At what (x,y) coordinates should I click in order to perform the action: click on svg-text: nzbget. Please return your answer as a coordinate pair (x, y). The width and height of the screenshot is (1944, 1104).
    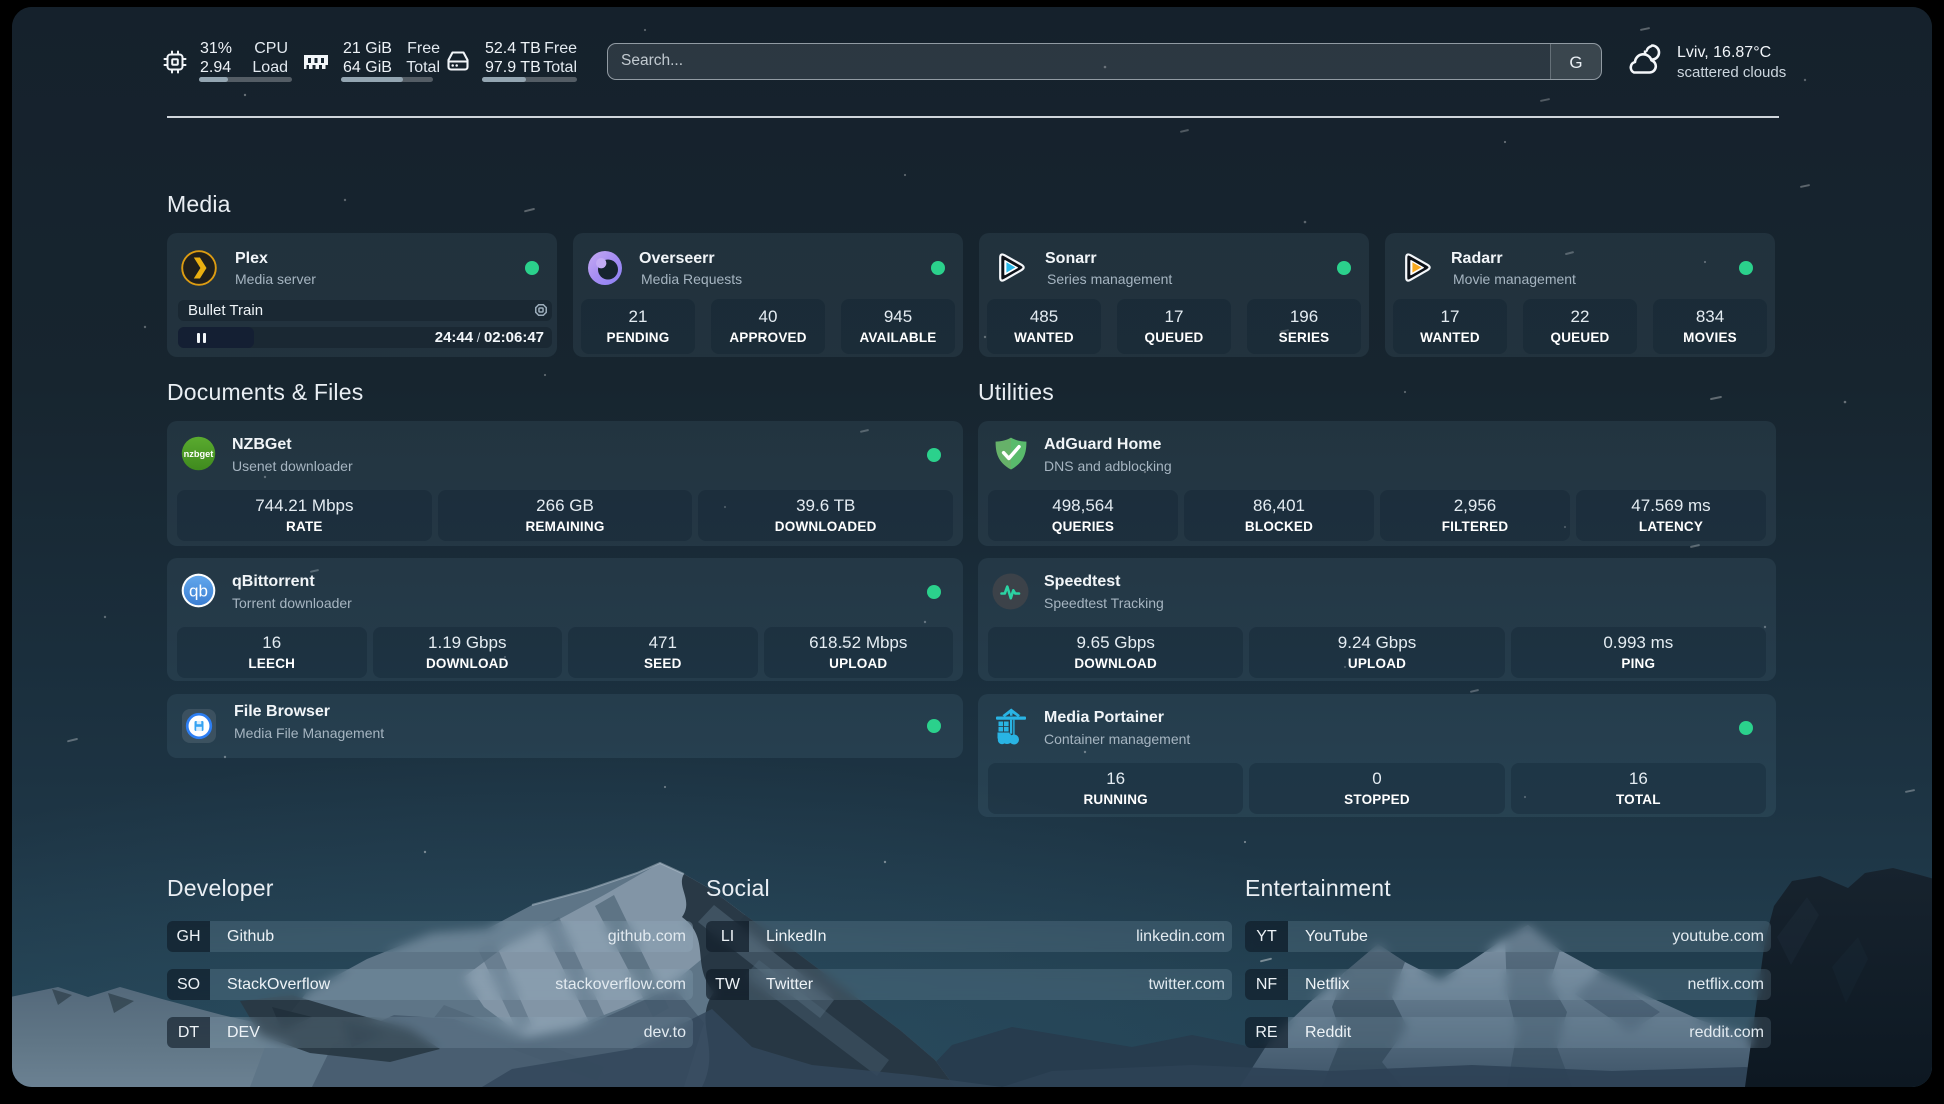
    Looking at the image, I should click on (199, 454).